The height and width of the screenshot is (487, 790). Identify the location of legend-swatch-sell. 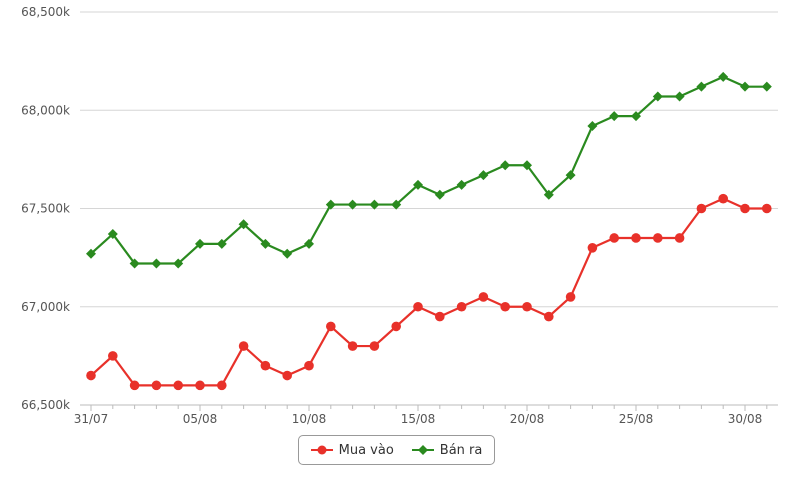
(422, 450).